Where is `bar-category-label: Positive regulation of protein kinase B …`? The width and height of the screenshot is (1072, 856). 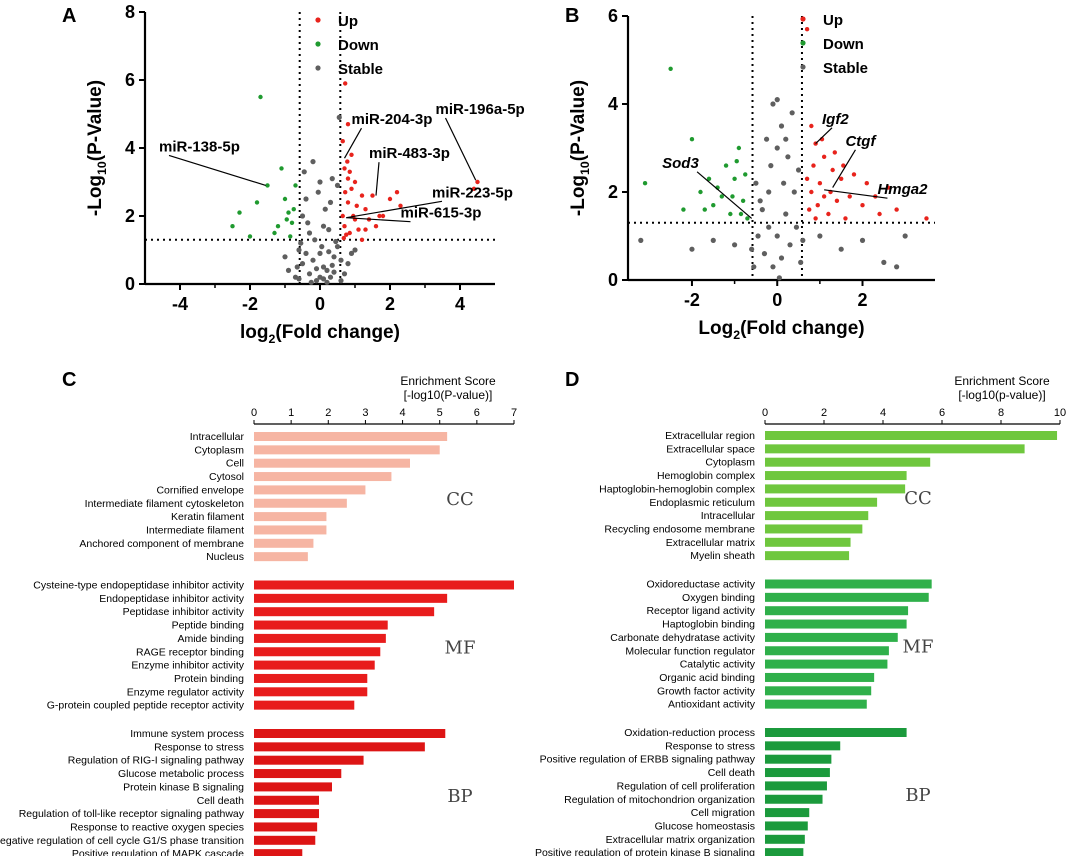 bar-category-label: Positive regulation of protein kinase B … is located at coordinates (645, 851).